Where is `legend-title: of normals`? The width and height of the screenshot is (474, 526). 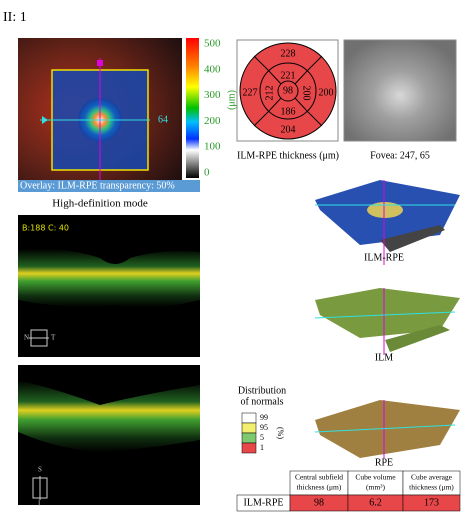
legend-title: of normals is located at coordinates (261, 401).